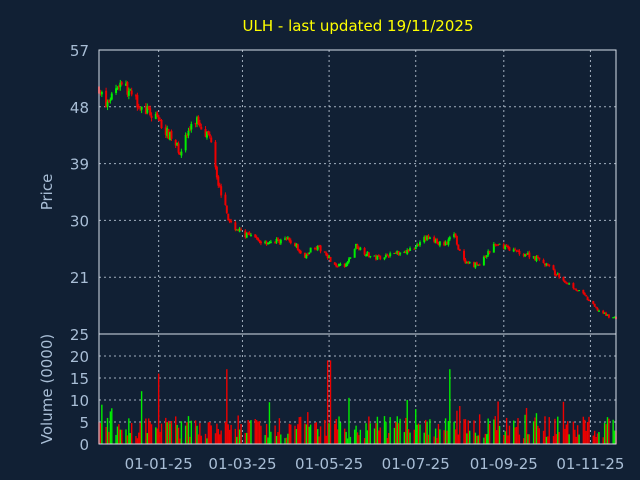 The height and width of the screenshot is (480, 640). Describe the element at coordinates (590, 464) in the screenshot. I see `x-tick-label: 01-11-25` at that location.